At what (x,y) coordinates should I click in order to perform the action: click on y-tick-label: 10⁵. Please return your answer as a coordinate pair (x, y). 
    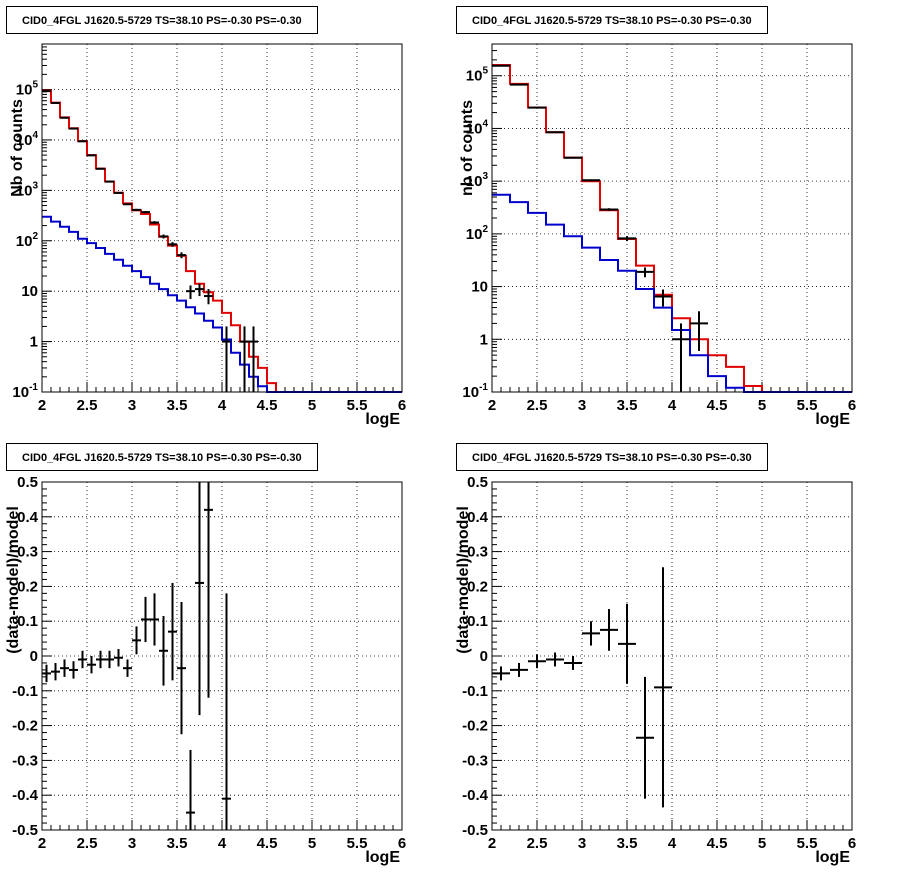
    Looking at the image, I should click on (27, 89).